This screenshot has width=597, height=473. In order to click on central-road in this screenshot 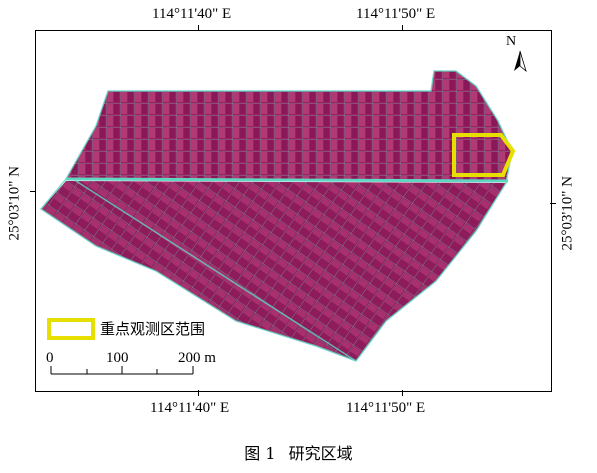, I will do `click(287, 180)`.